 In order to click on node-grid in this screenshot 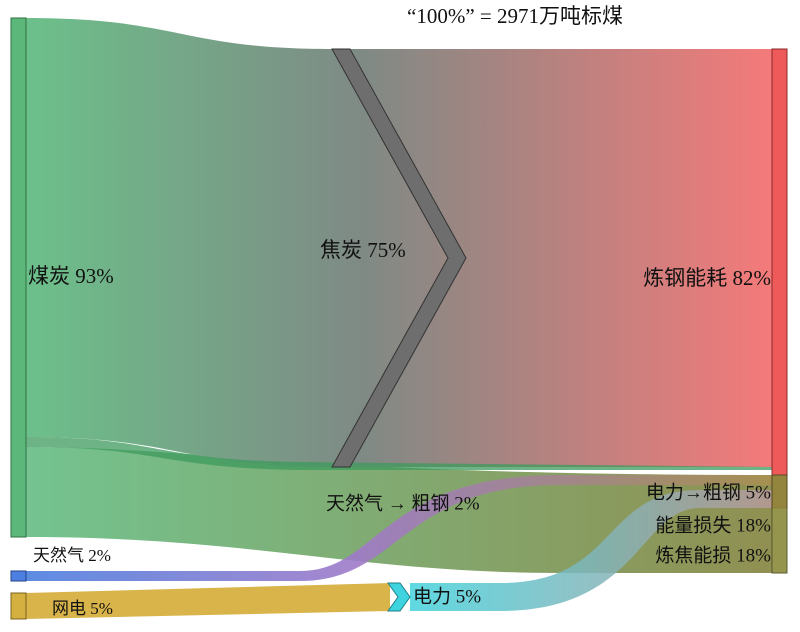, I will do `click(18, 606)`.